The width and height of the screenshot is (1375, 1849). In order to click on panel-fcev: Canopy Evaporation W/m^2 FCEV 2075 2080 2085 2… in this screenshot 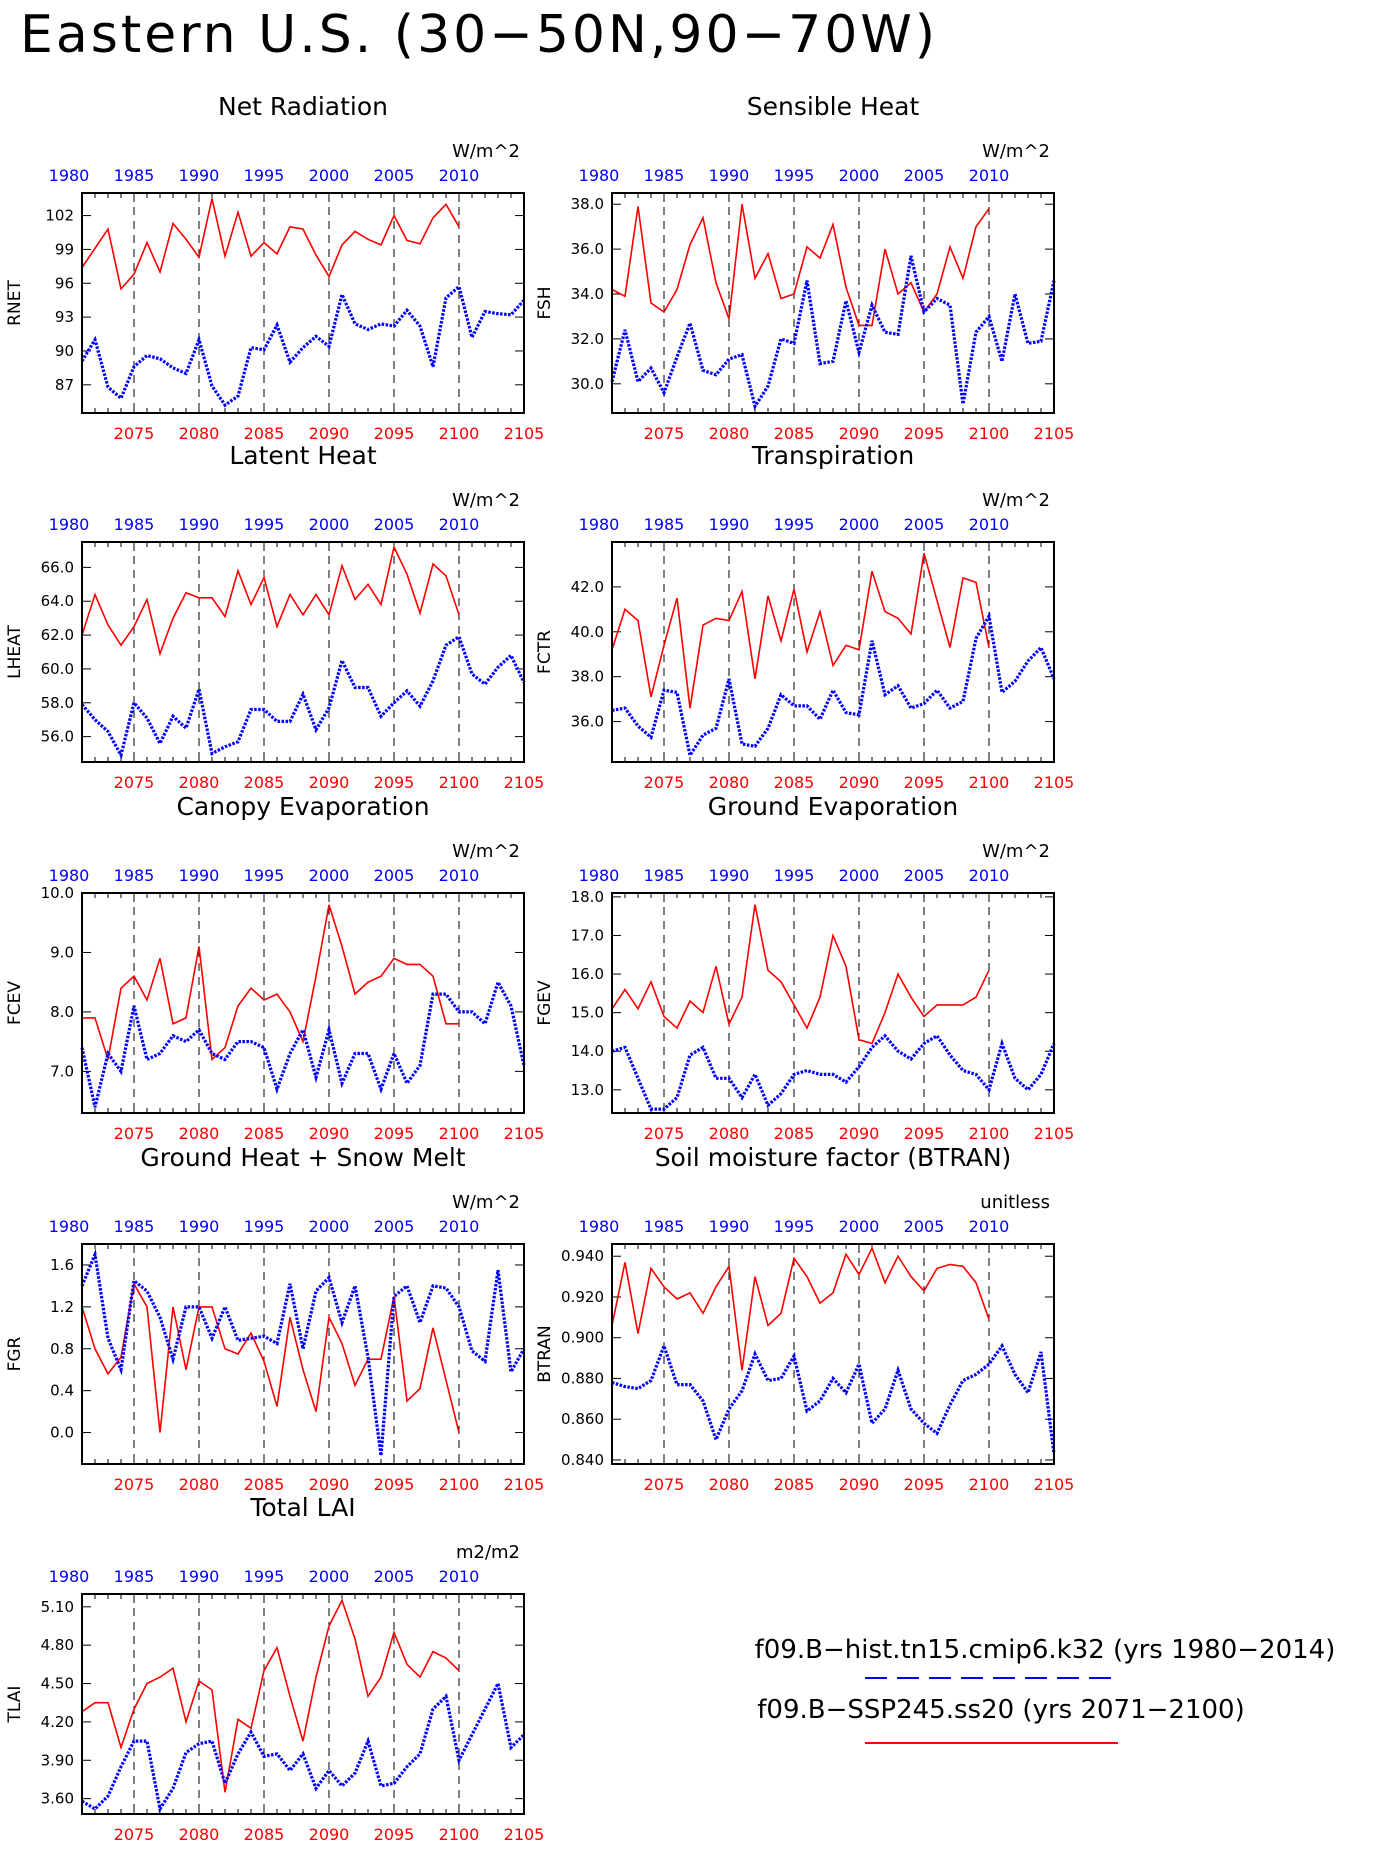, I will do `click(274, 967)`.